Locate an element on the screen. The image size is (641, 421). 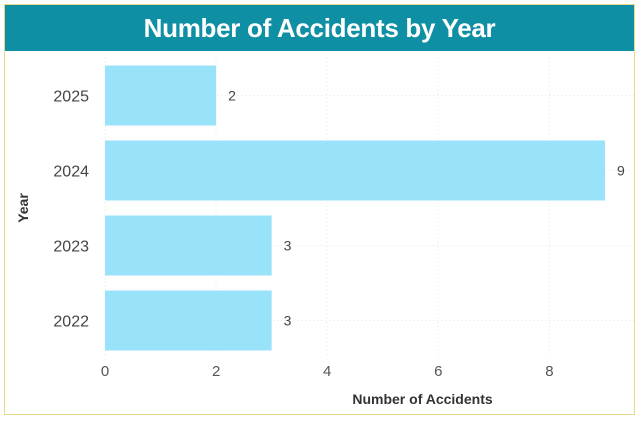
chart-title: Number of Accidents by Year is located at coordinates (319, 27).